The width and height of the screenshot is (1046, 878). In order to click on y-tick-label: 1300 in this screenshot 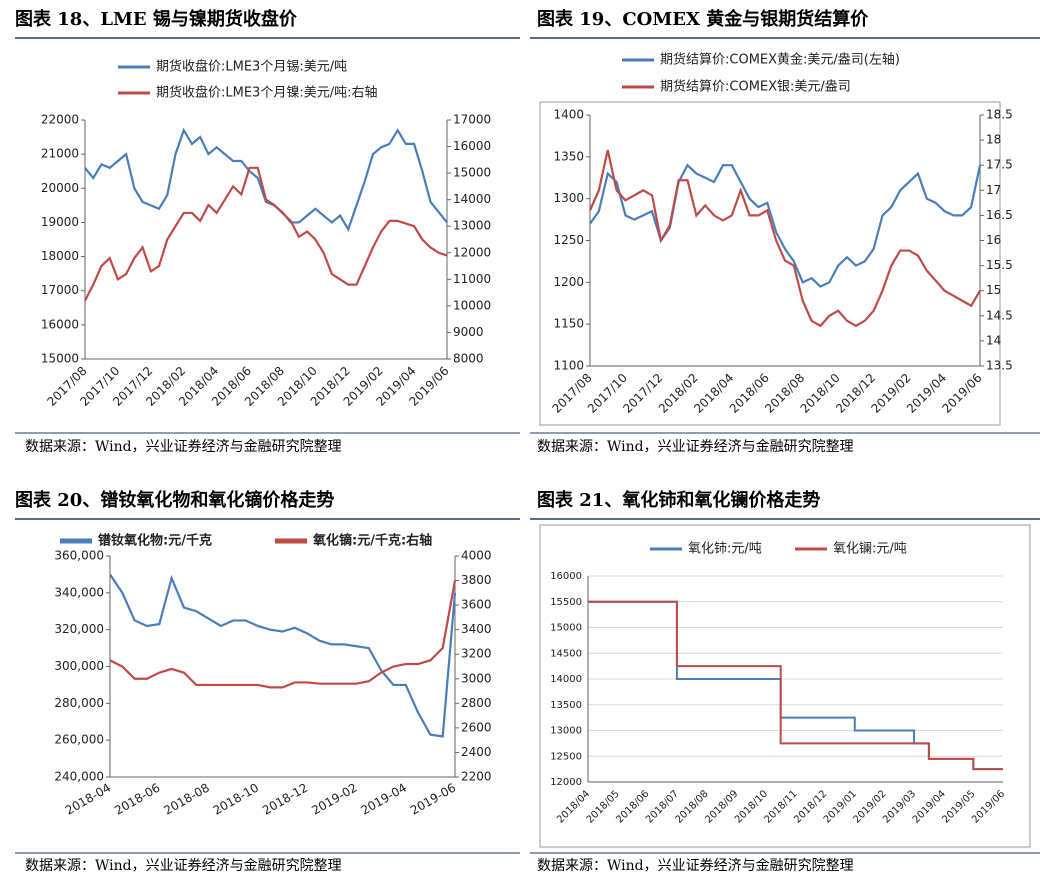, I will do `click(568, 198)`.